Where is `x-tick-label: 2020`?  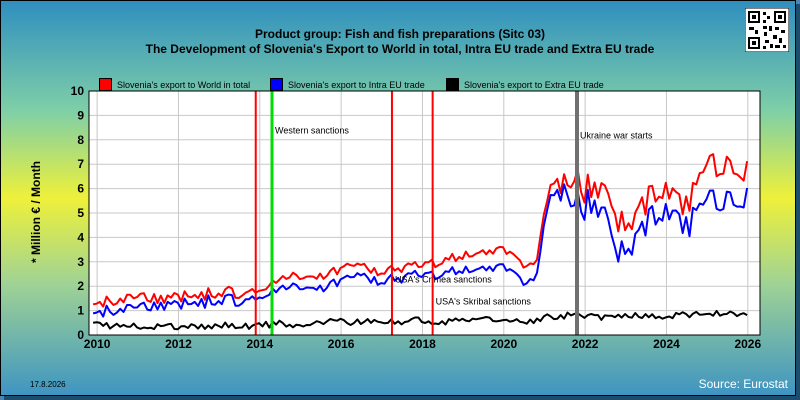
x-tick-label: 2020 is located at coordinates (503, 344).